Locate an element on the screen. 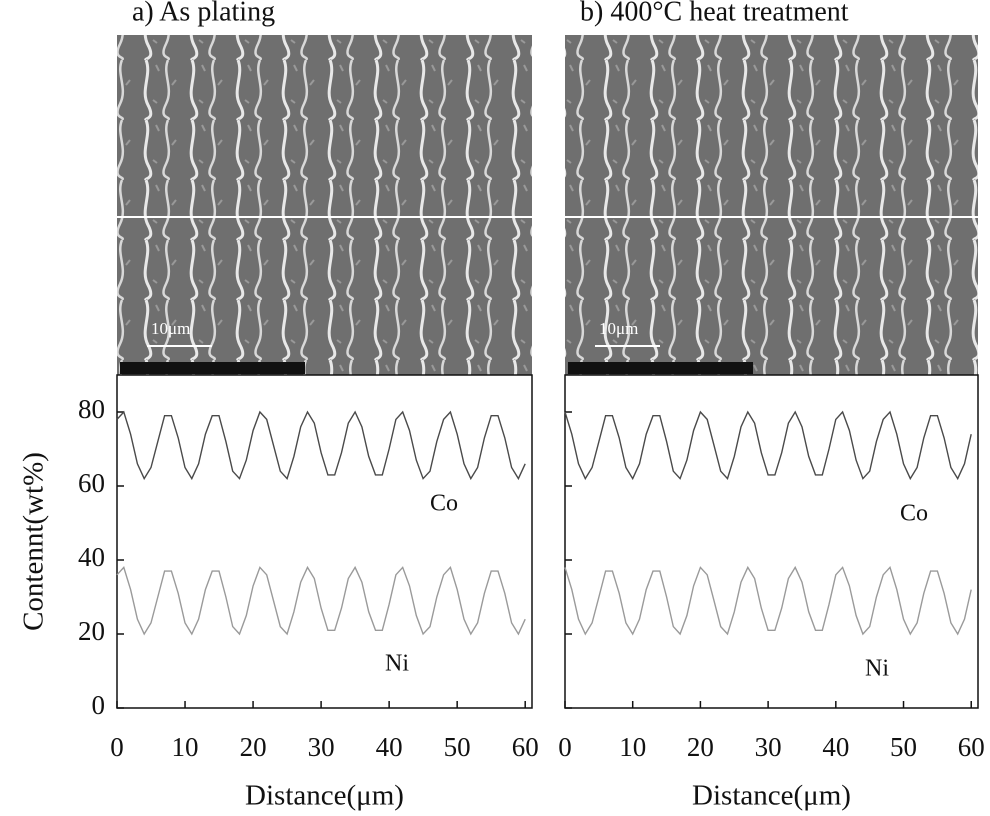 Image resolution: width=990 pixels, height=816 pixels. y-tick-label: 60 is located at coordinates (91, 483).